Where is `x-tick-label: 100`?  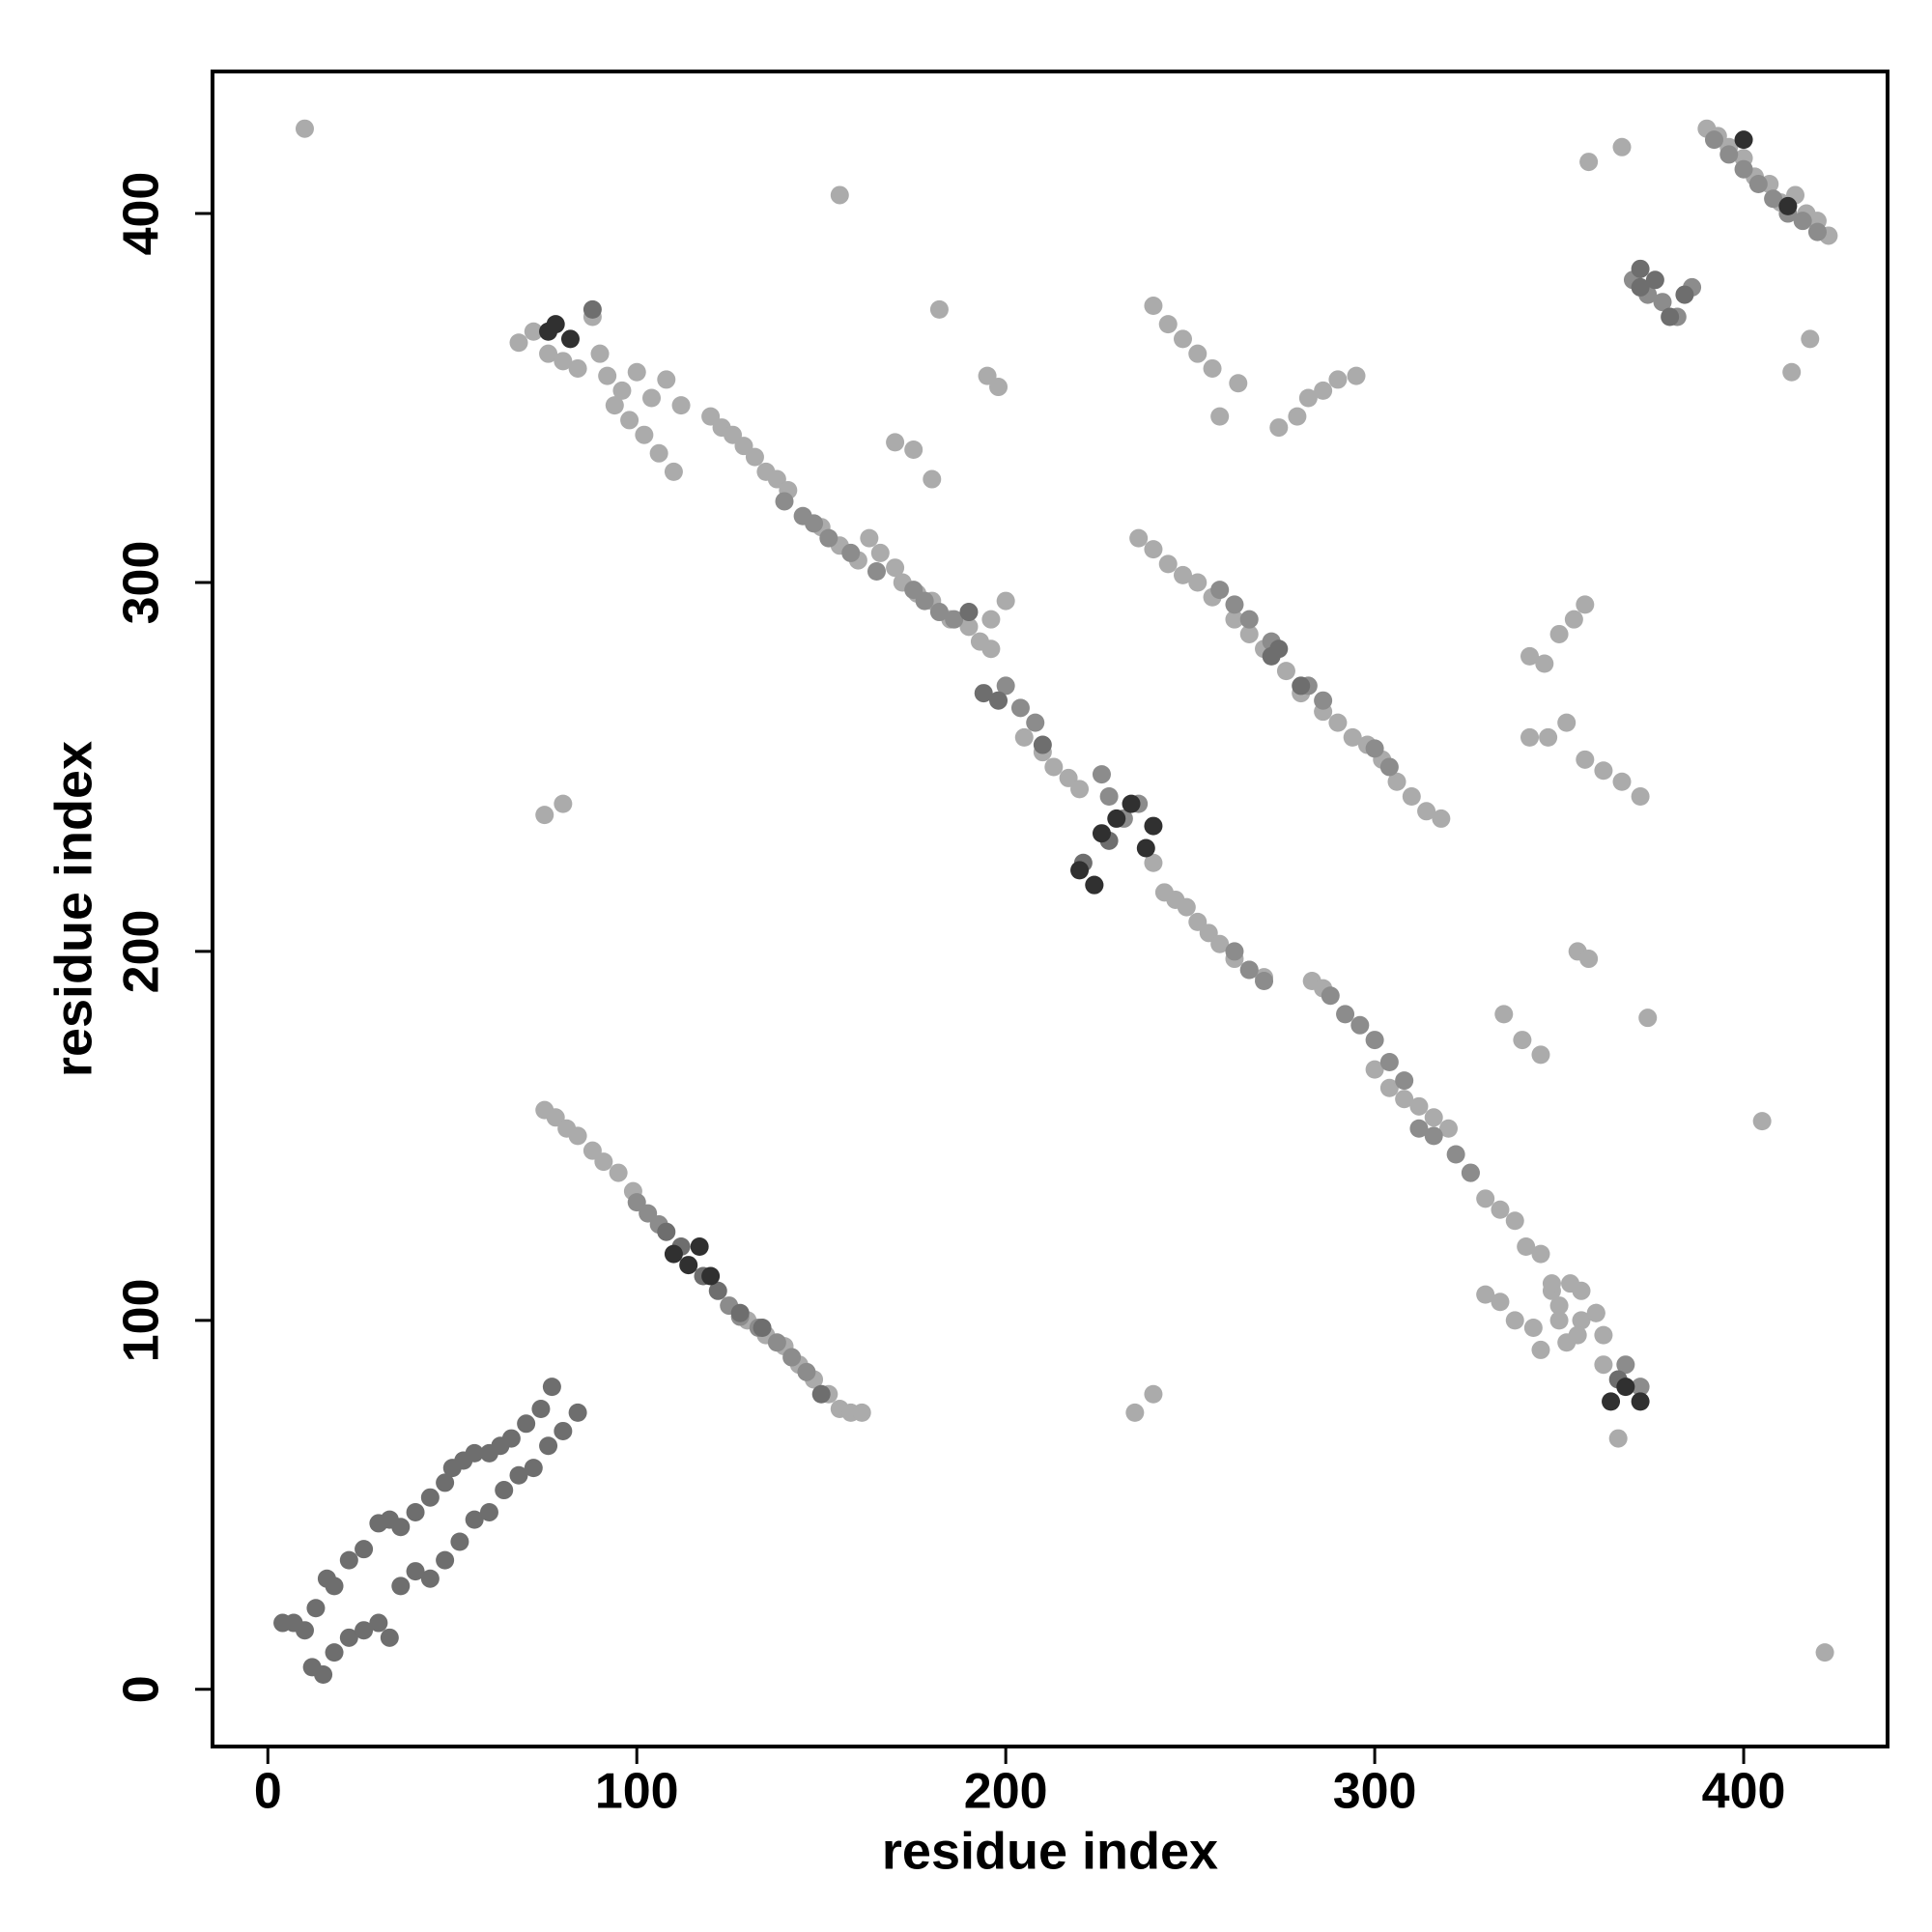
x-tick-label: 100 is located at coordinates (637, 1792).